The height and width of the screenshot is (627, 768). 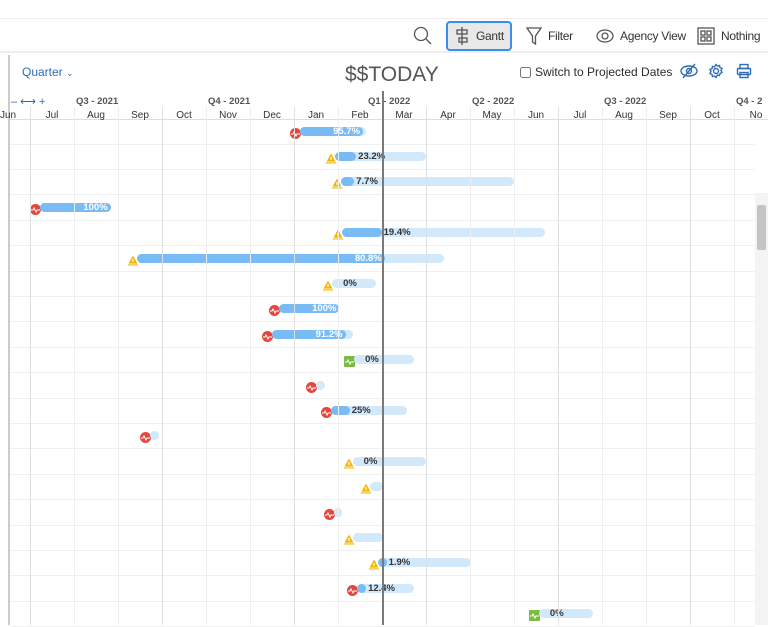 I want to click on task-bar: 80.8%, so click(x=290, y=258).